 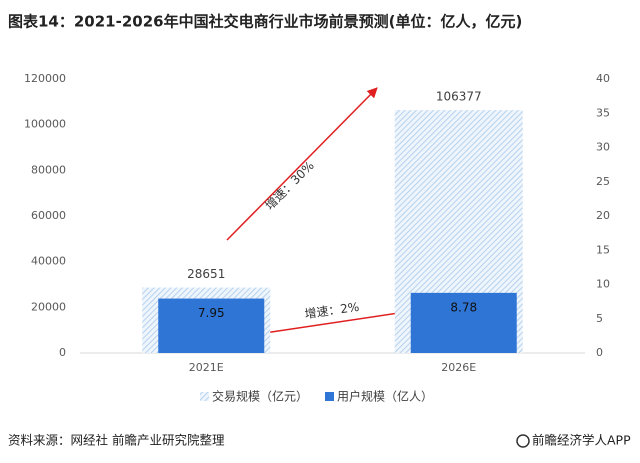 What do you see at coordinates (463, 307) in the screenshot?
I see `value-label: 8.78` at bounding box center [463, 307].